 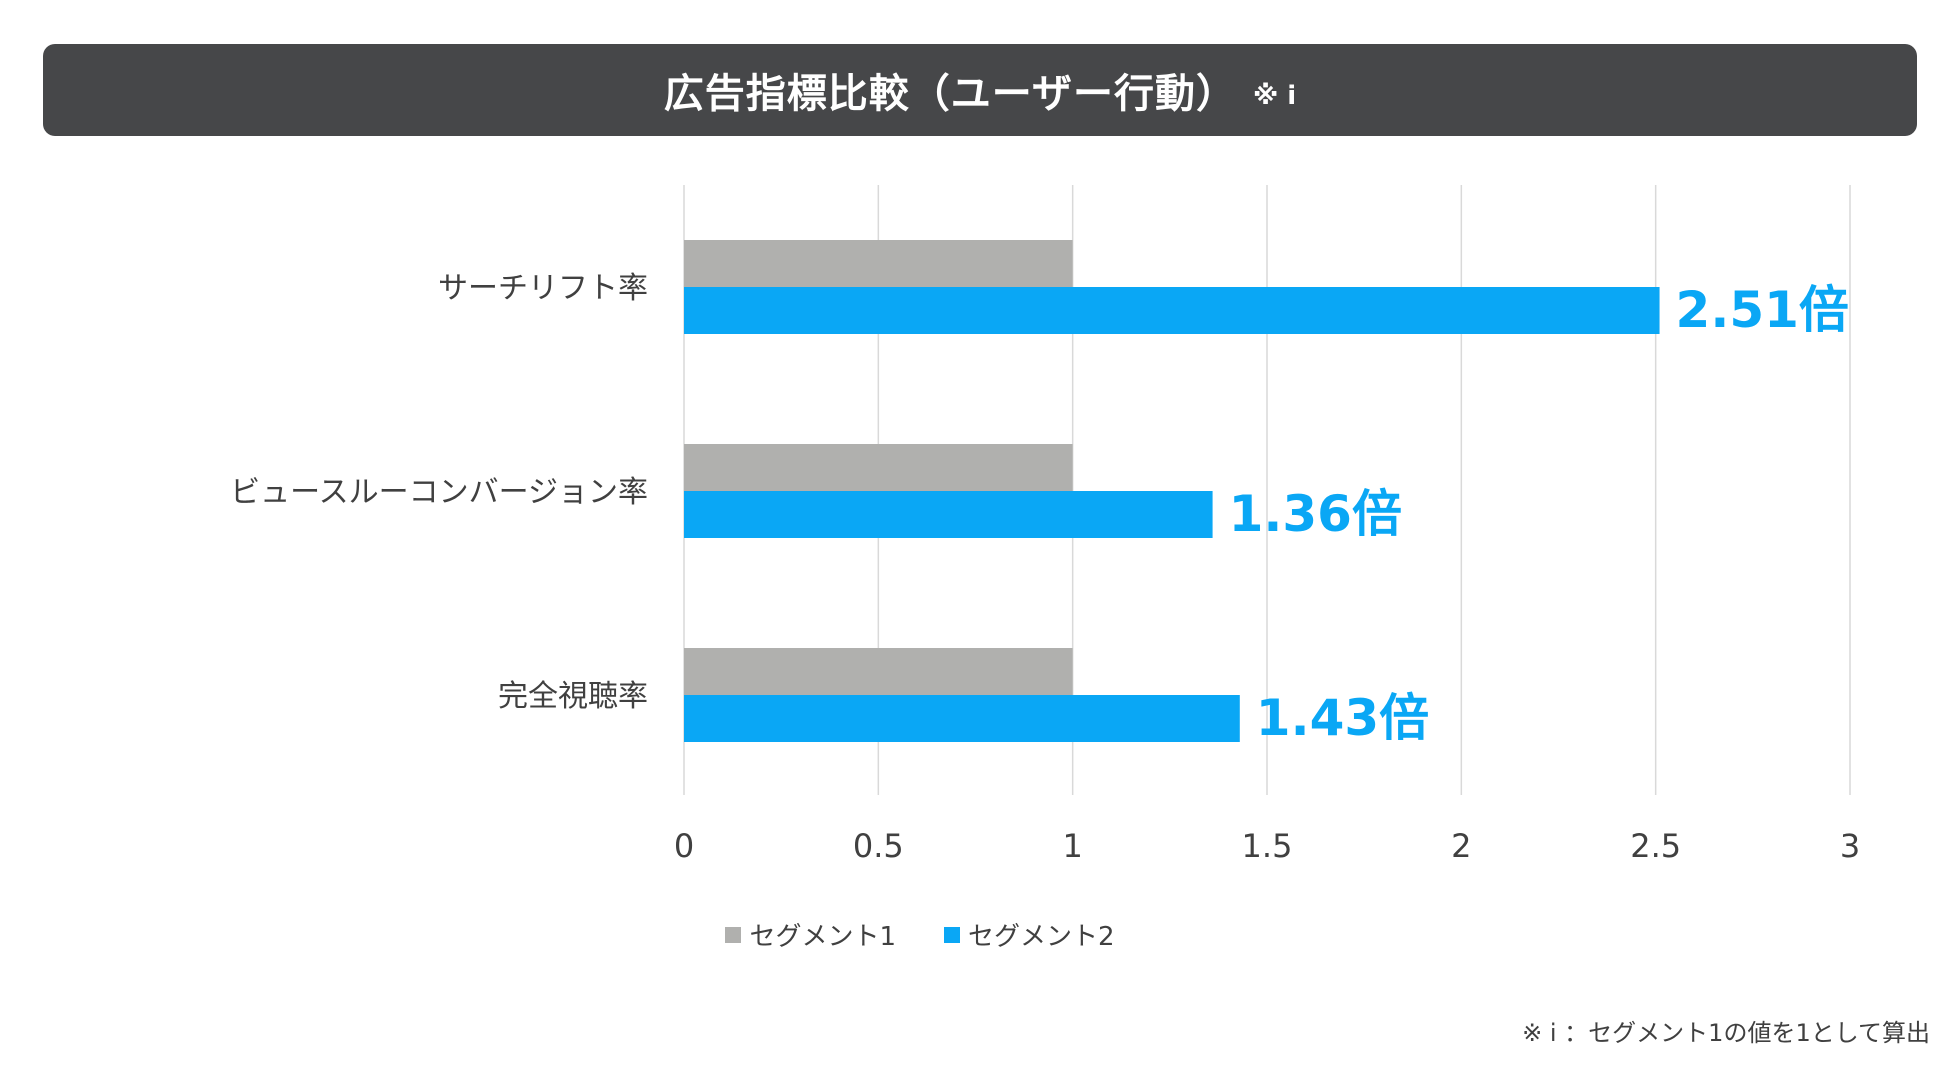 I want to click on data-label: 1.36倍, so click(x=1315, y=514).